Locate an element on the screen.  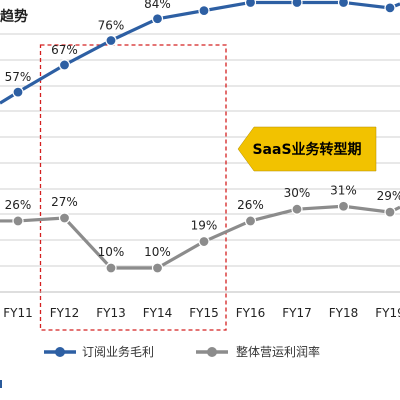
subscription-data-label: 84% is located at coordinates (157, 5).